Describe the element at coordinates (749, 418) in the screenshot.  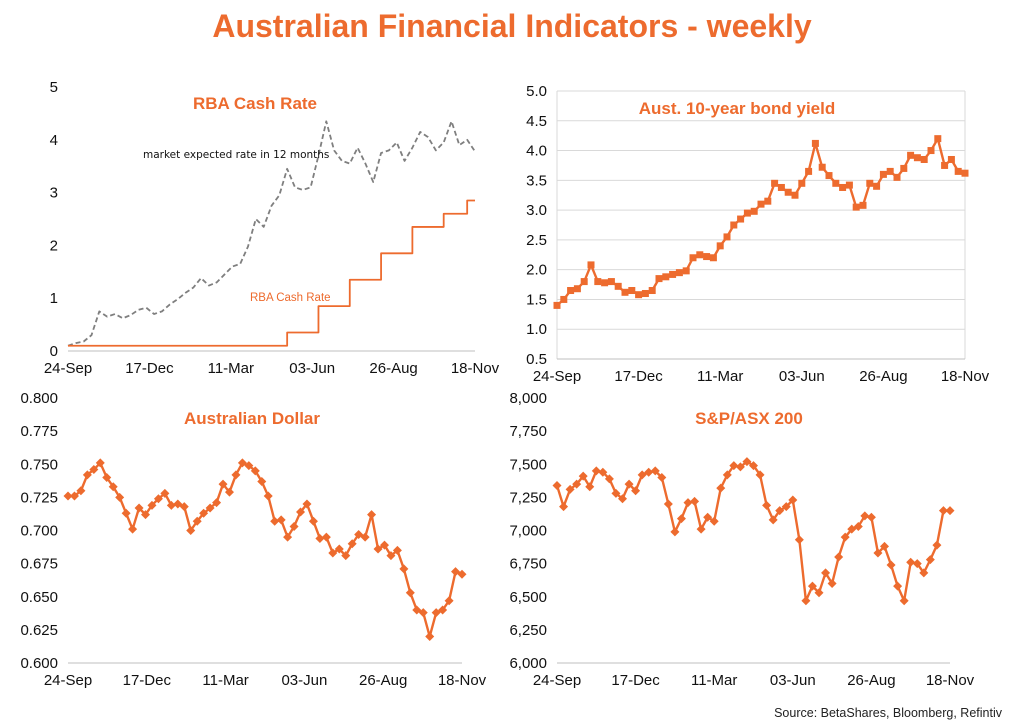
I see `chart-title: S&P/ASX 200` at that location.